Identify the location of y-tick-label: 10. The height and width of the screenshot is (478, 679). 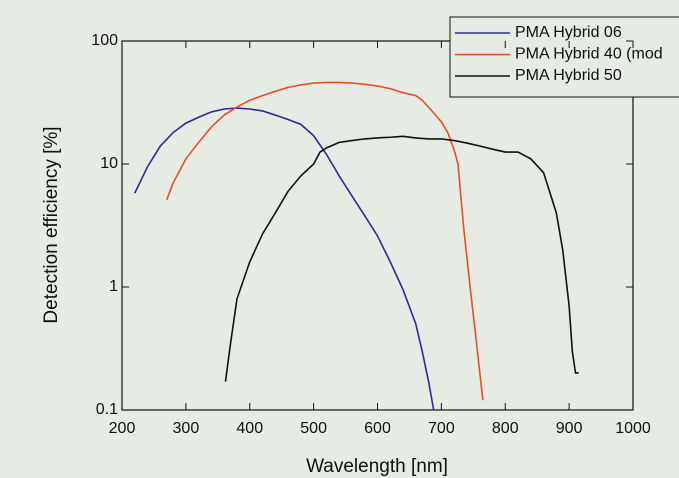
(109, 163).